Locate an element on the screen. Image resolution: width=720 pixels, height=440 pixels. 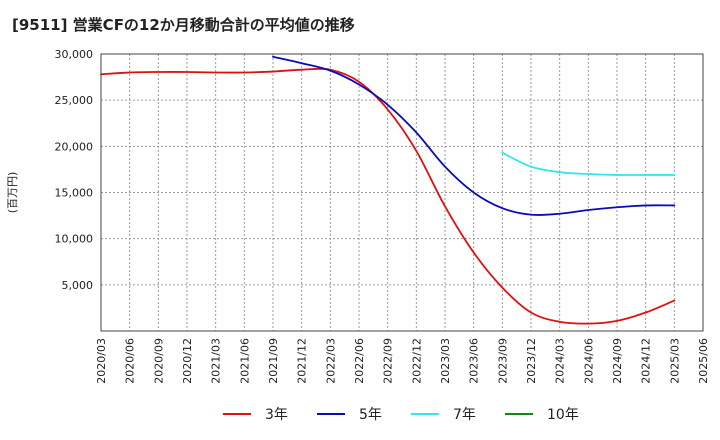
legend-label: 5年 is located at coordinates (370, 415).